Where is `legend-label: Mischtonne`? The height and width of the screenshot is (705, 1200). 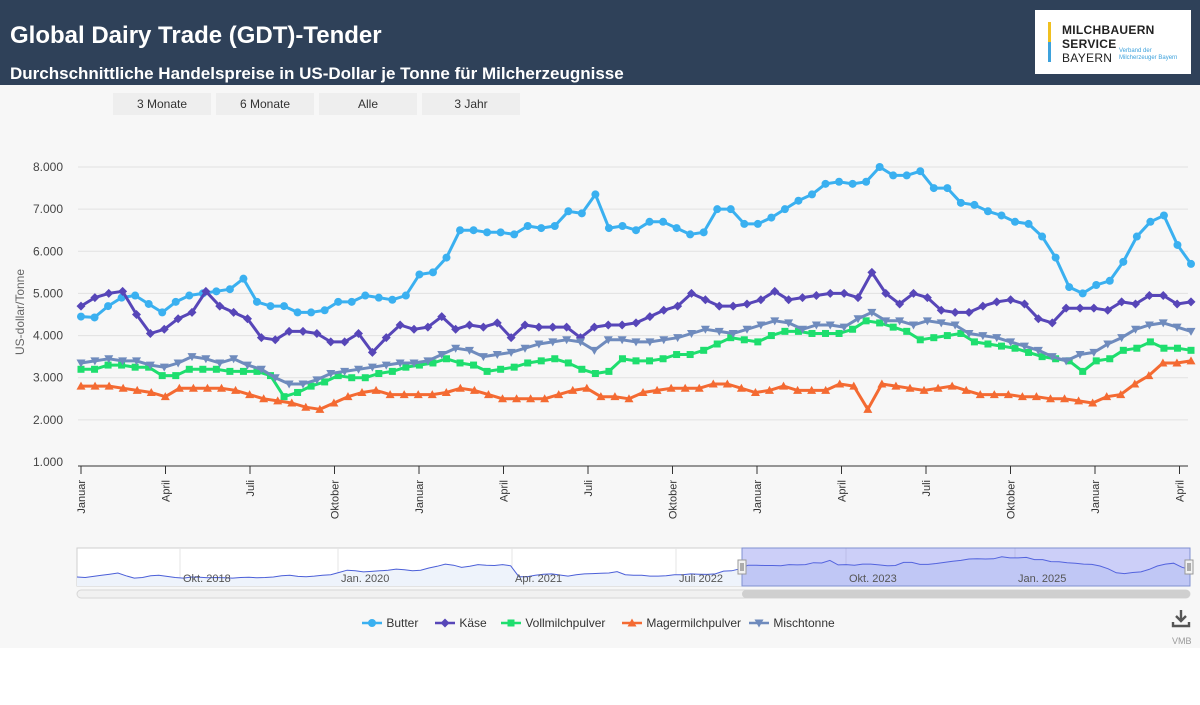
legend-label: Mischtonne is located at coordinates (802, 622).